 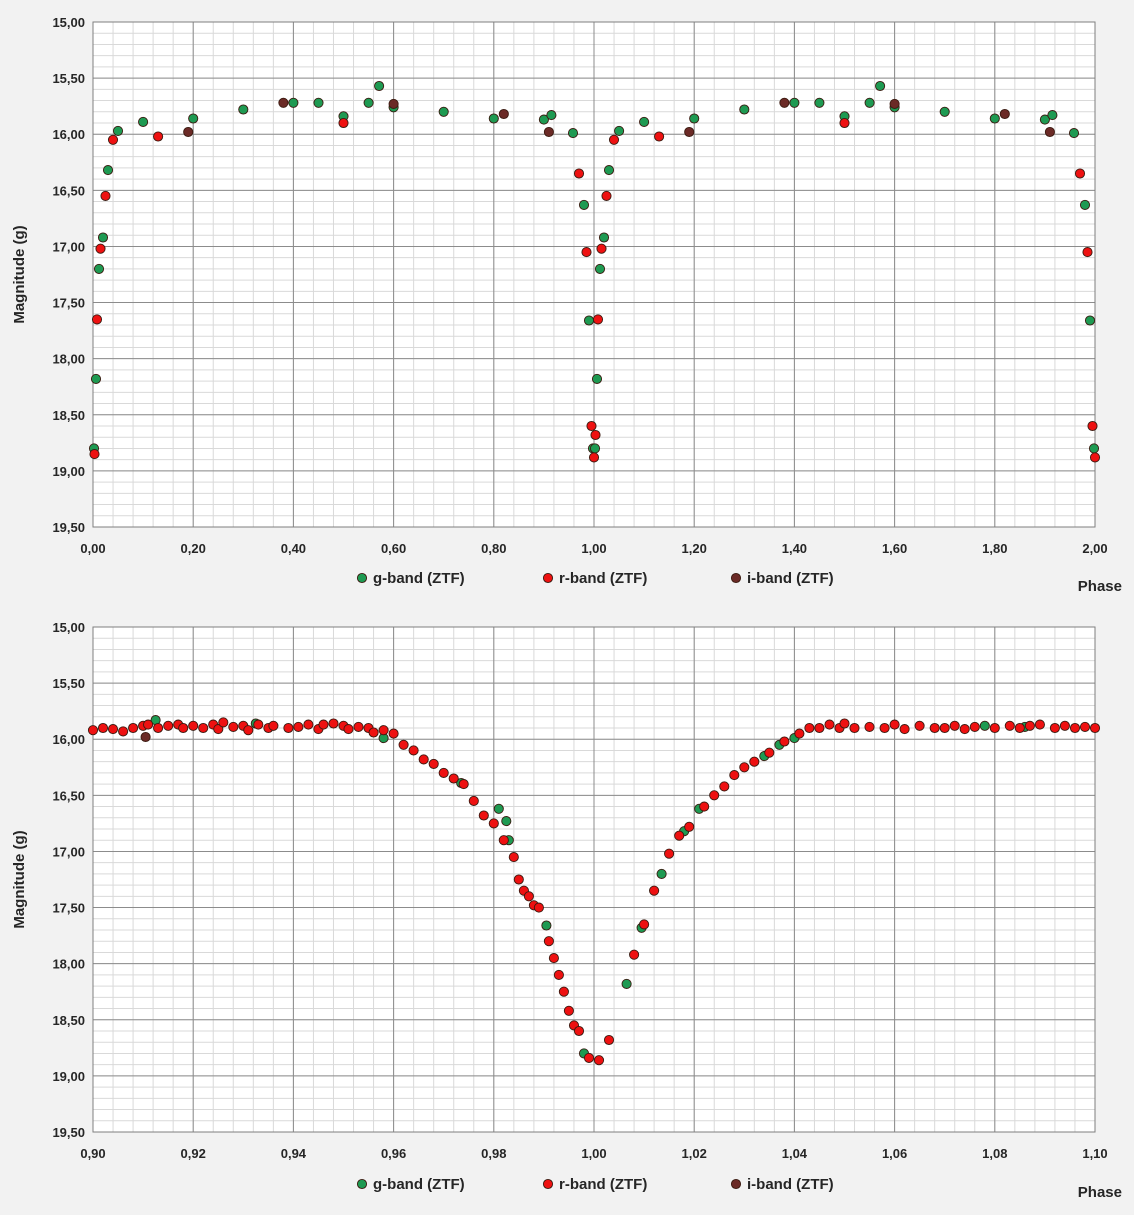 I want to click on y-tick-label: 19,50, so click(x=68, y=527).